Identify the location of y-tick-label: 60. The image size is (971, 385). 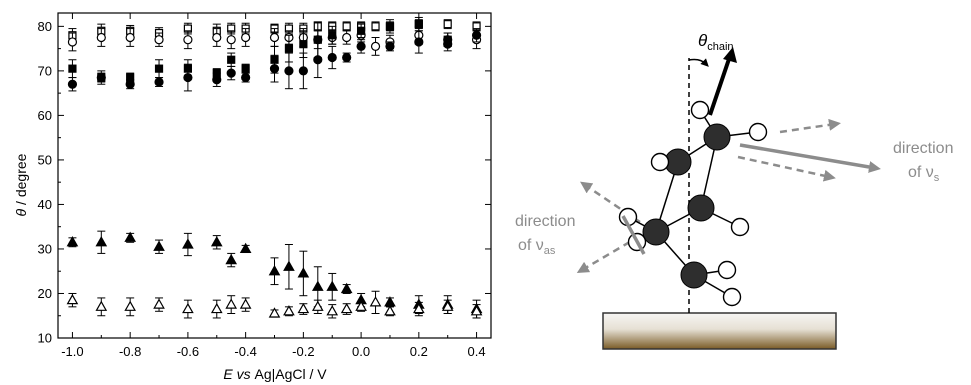
(45, 115).